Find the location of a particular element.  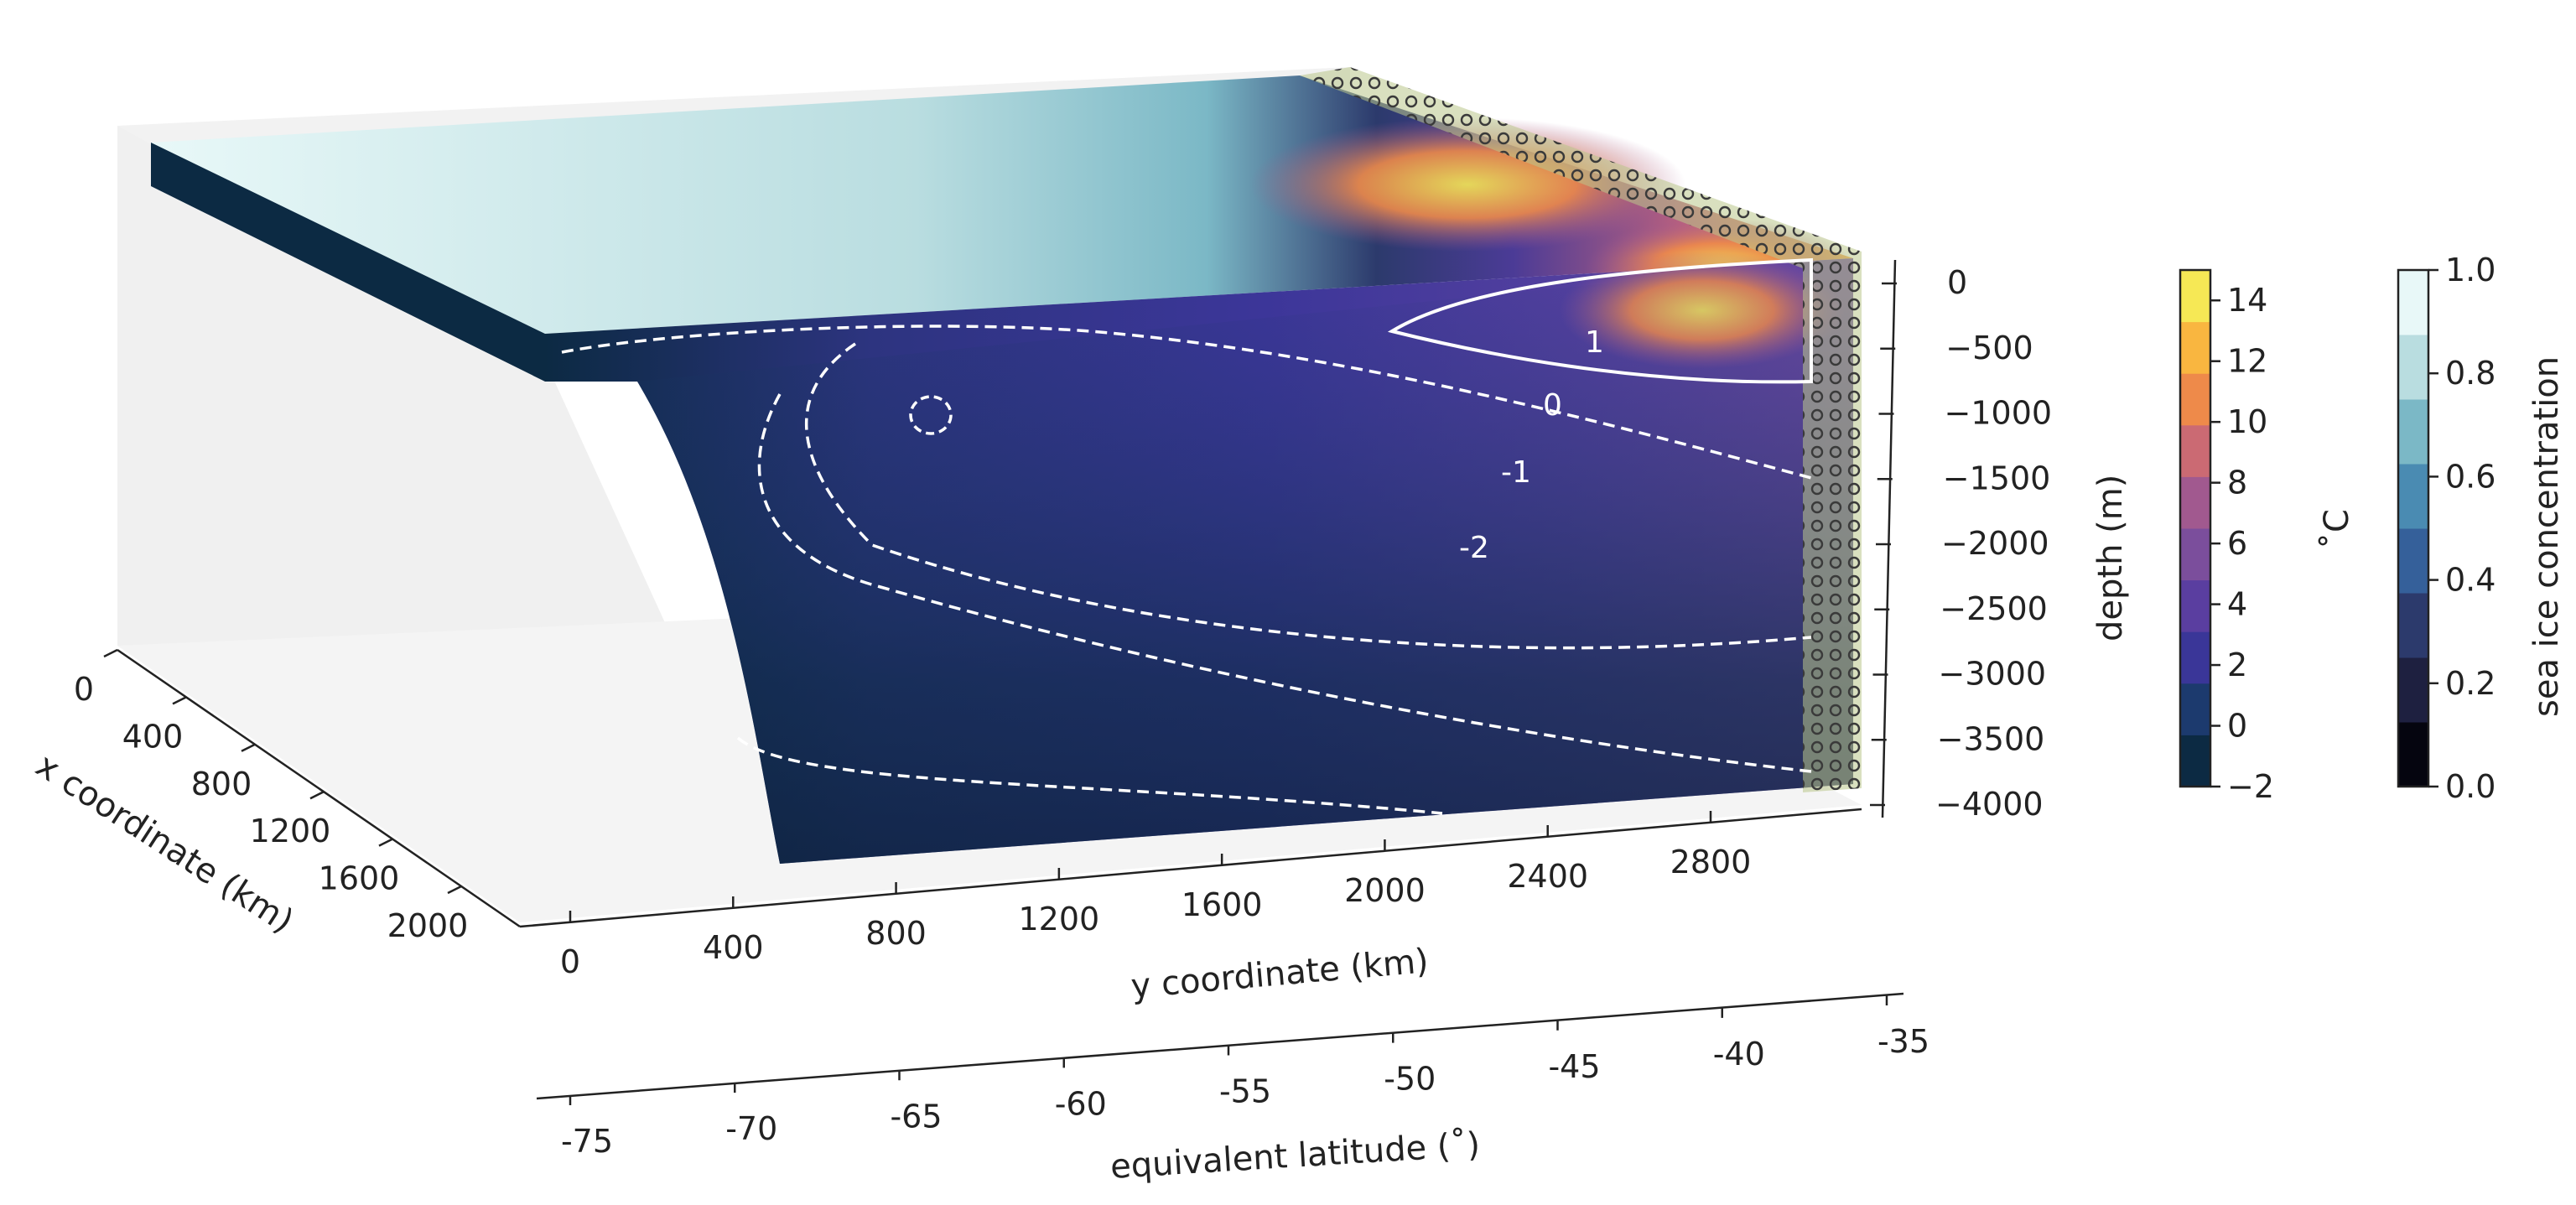

z-axis-tick-label: −1500 is located at coordinates (1997, 478).